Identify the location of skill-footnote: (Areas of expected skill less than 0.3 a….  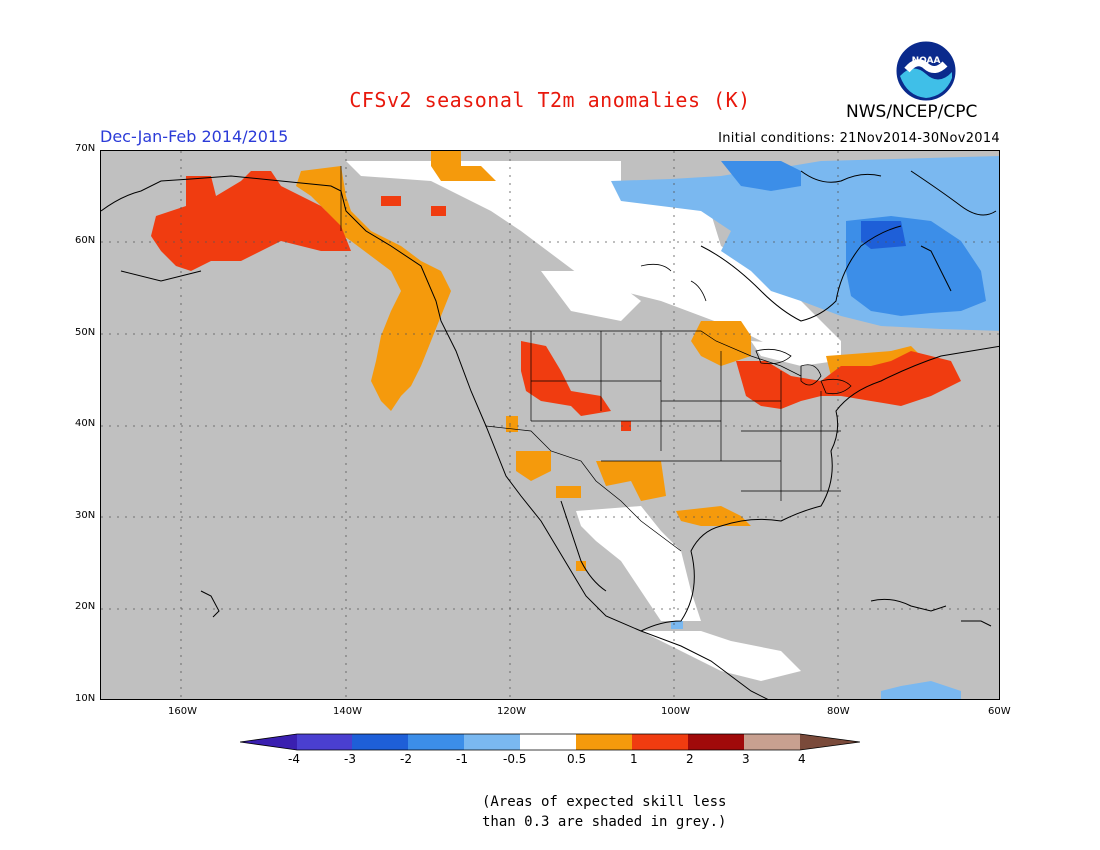
(604, 812).